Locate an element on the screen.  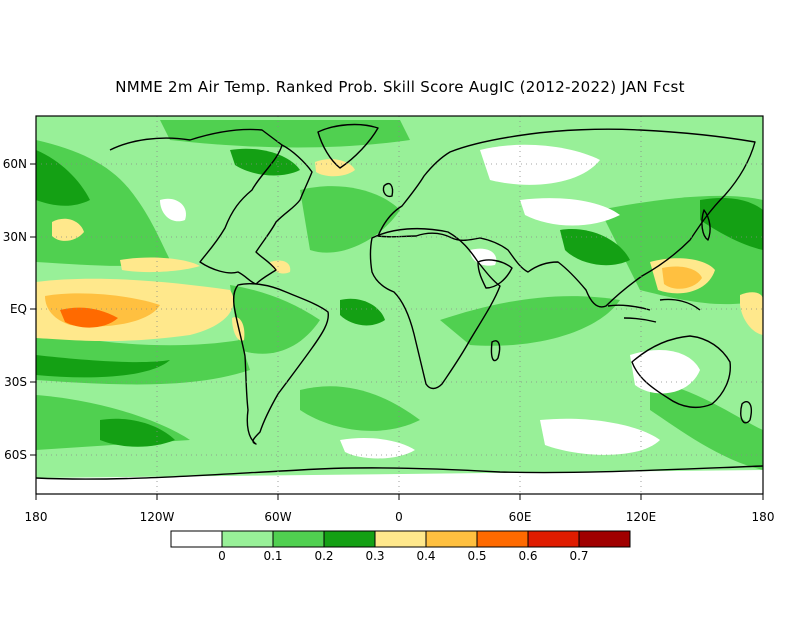
lon-label: 60E is located at coordinates (520, 517).